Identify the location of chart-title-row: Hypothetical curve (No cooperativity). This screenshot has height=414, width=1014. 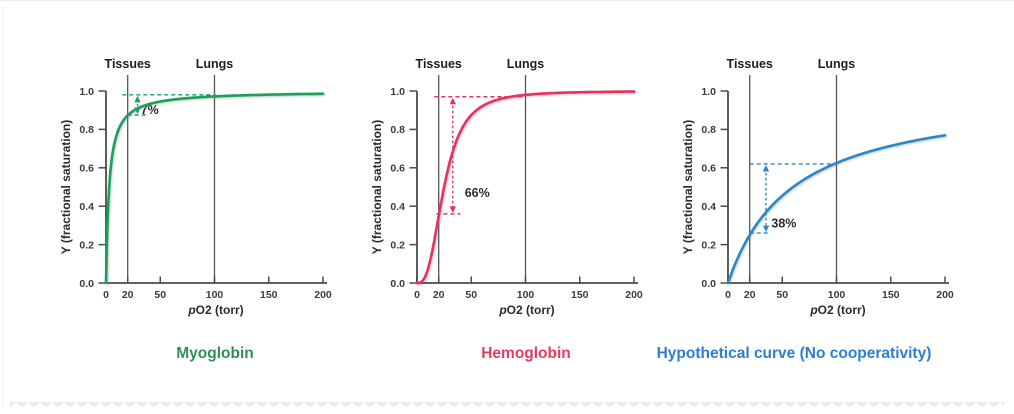
(806, 356).